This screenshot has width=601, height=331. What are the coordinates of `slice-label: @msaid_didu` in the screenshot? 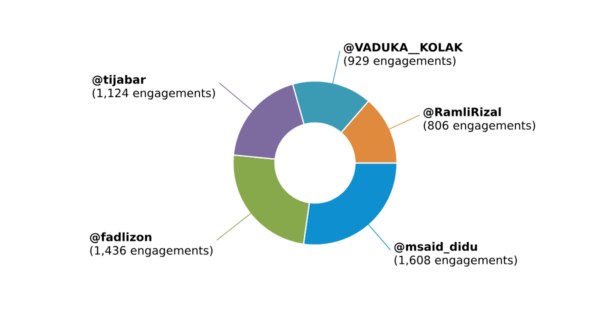 It's located at (435, 248).